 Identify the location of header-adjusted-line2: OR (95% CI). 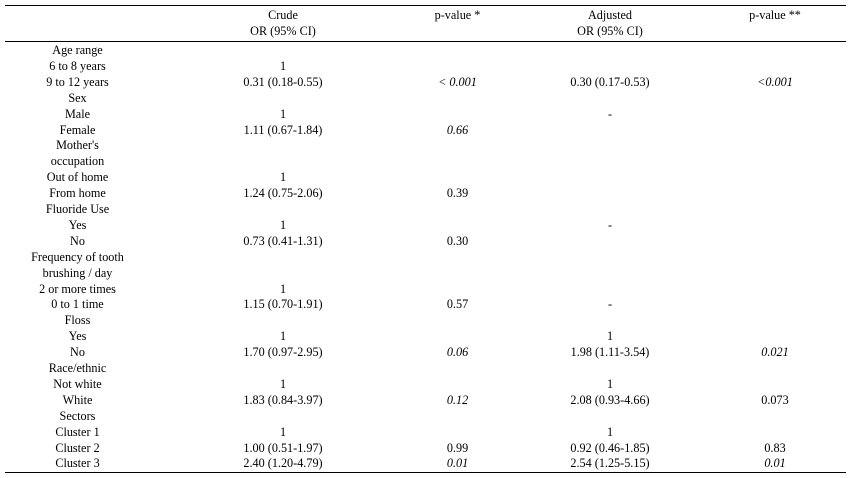
(610, 31).